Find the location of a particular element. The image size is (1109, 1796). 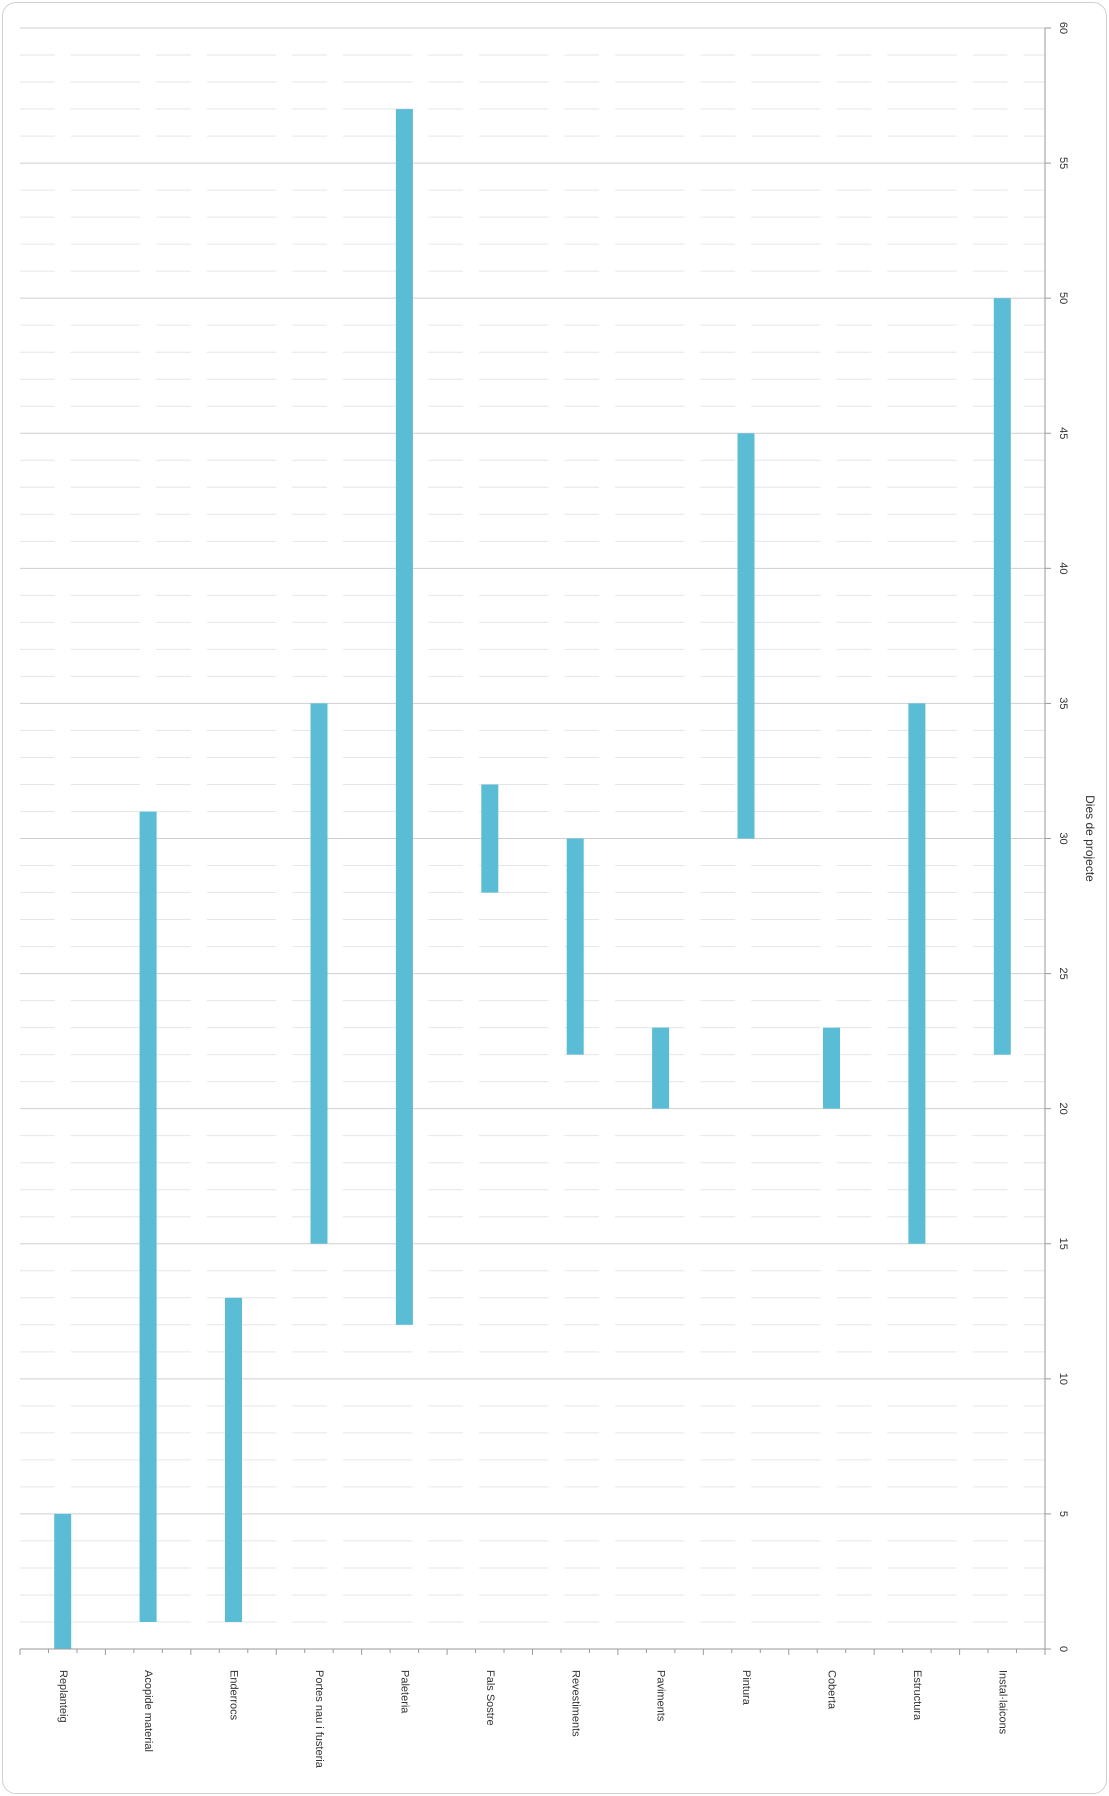

category-label: Replanteig is located at coordinates (63, 1696).